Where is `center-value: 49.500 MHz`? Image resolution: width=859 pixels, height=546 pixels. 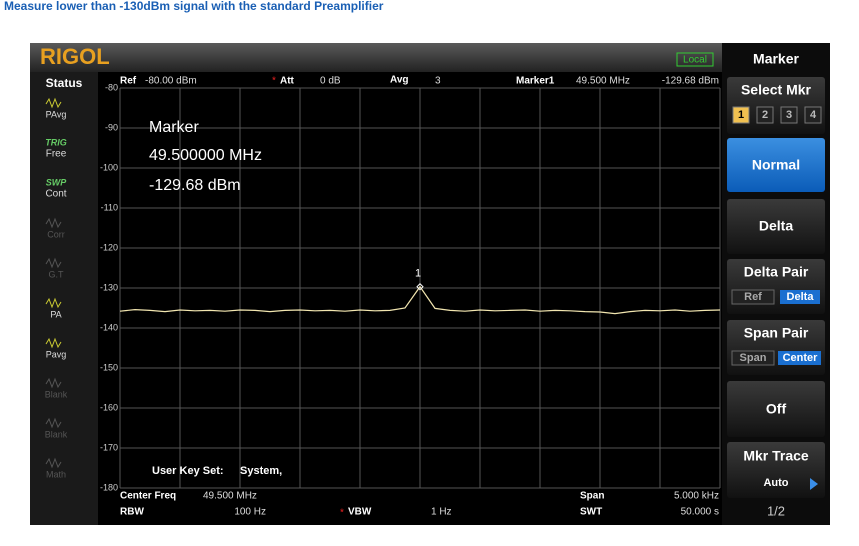 center-value: 49.500 MHz is located at coordinates (230, 496).